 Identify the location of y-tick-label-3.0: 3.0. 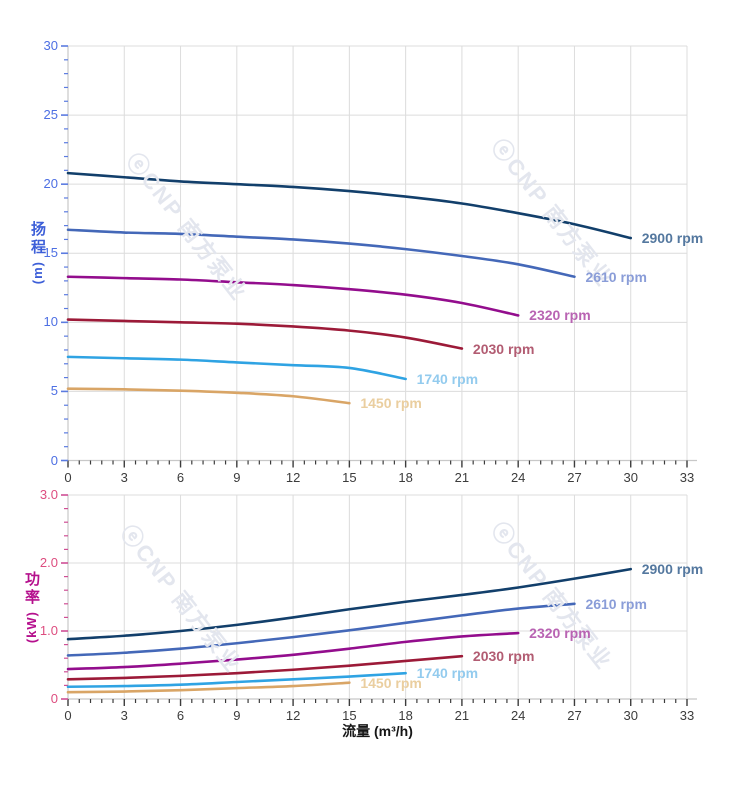
(48, 494).